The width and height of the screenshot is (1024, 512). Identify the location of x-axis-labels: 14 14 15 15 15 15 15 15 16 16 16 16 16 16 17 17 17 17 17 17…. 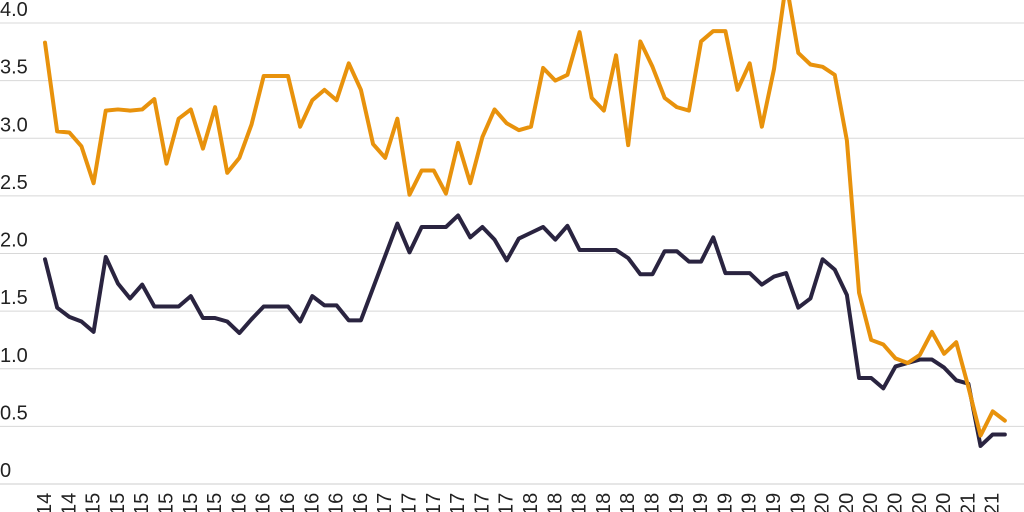
(519, 502).